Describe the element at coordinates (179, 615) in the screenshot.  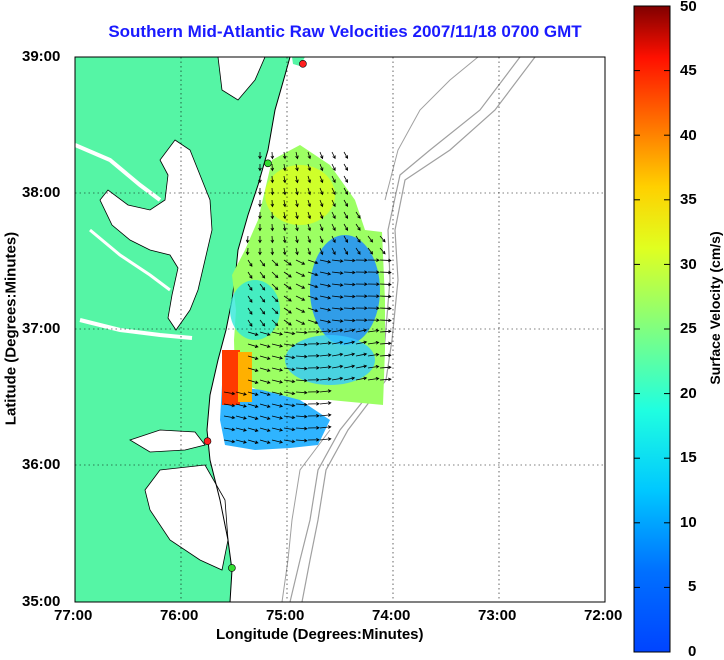
I see `x-tick-label: 76:00` at that location.